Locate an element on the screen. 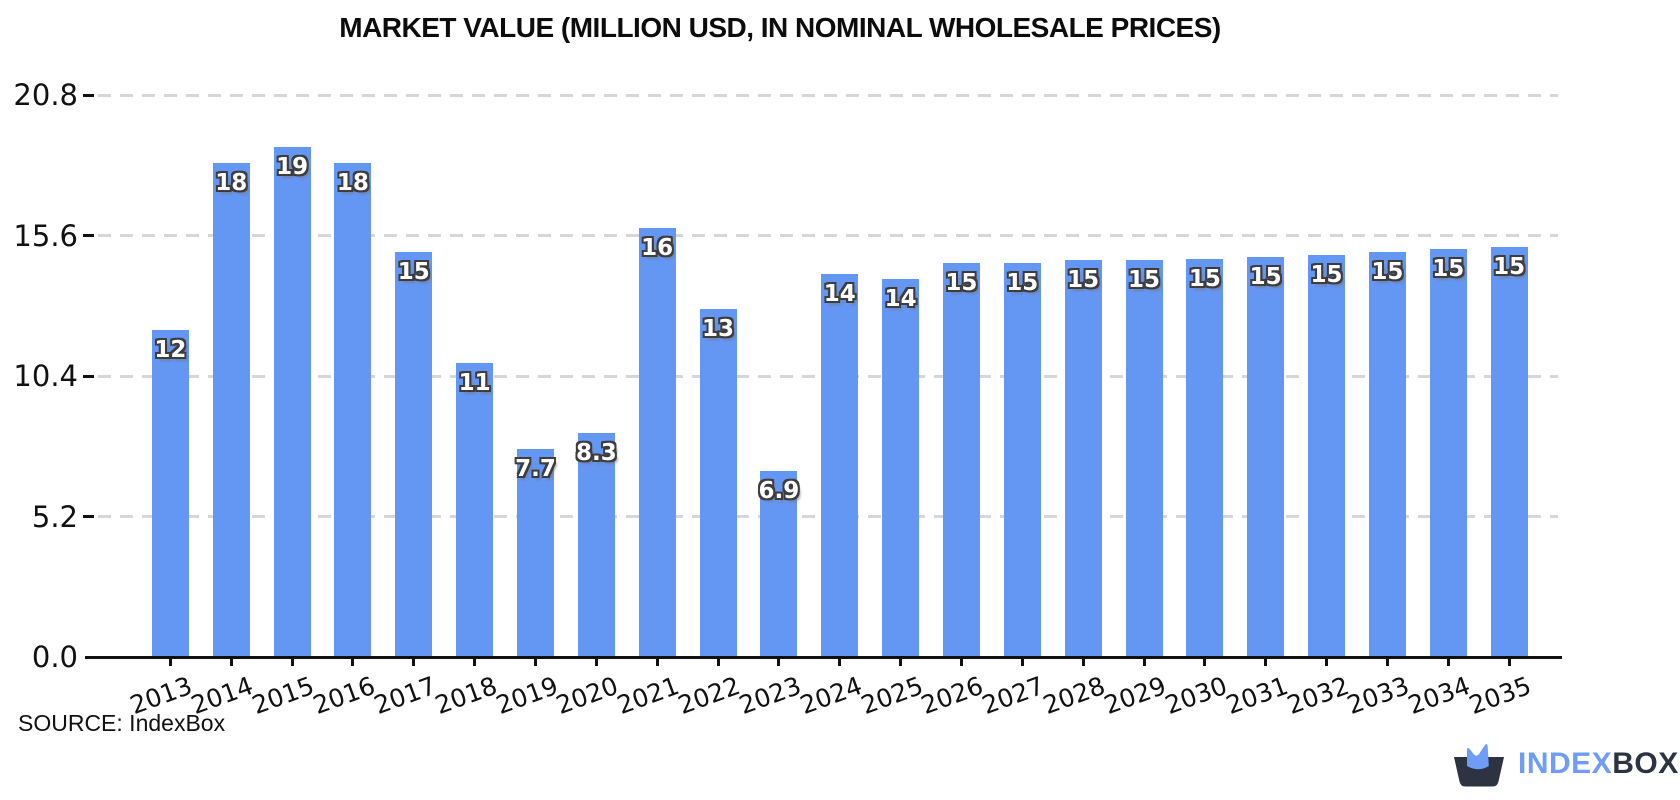 The height and width of the screenshot is (800, 1680). bar-2015 is located at coordinates (292, 401).